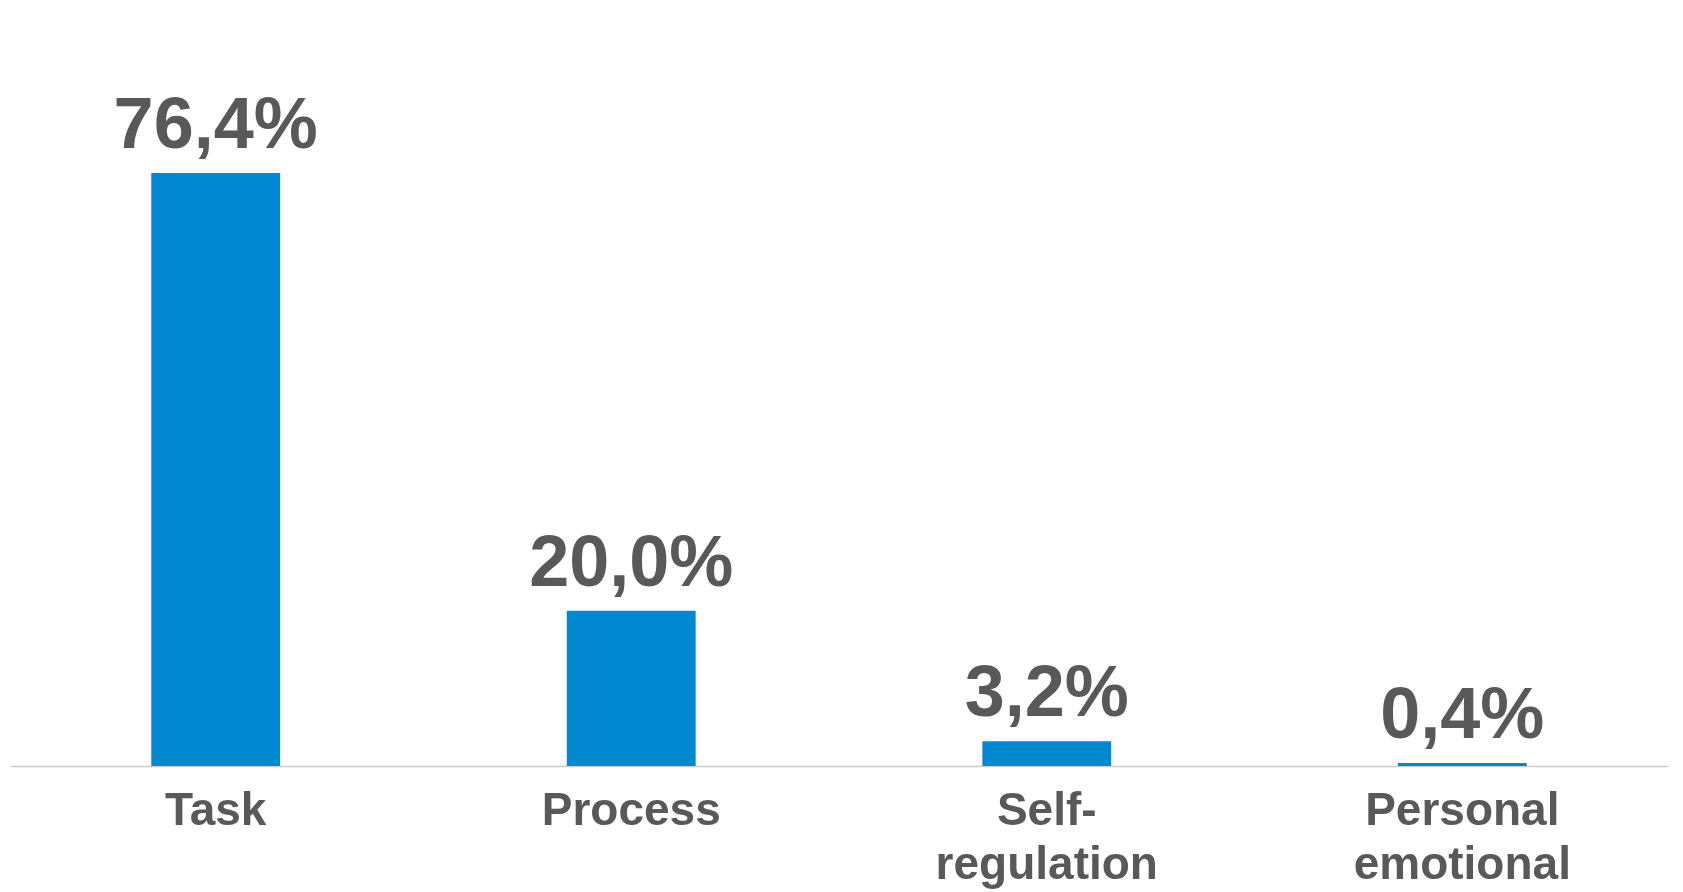 The width and height of the screenshot is (1683, 892). I want to click on x-tick-label: Task, so click(215, 808).